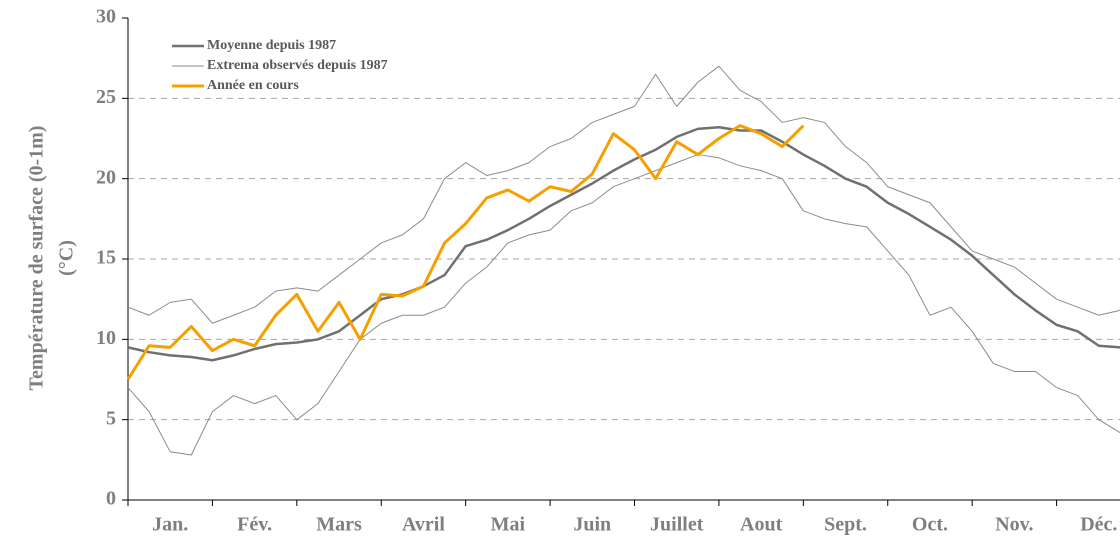 The image size is (1120, 538). Describe the element at coordinates (271, 45) in the screenshot. I see `legend-label: Moyenne depuis 1987` at that location.